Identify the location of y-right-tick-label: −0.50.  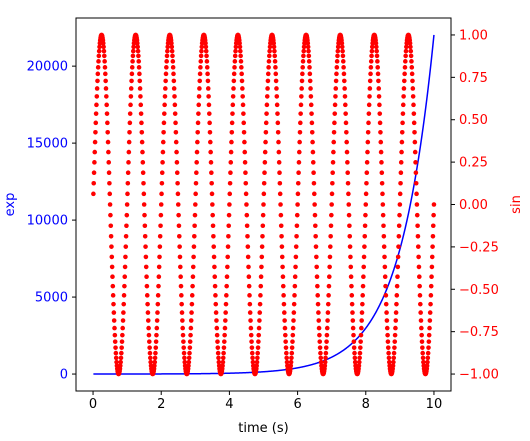
(479, 290).